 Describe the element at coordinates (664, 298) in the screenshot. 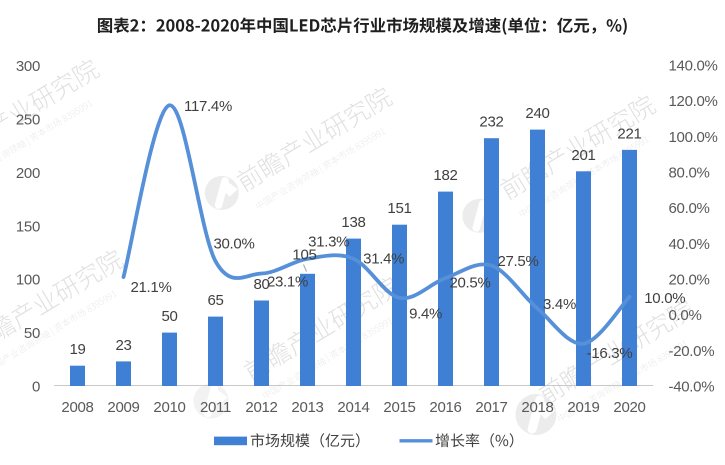

I see `svg-text: 10.0%` at that location.